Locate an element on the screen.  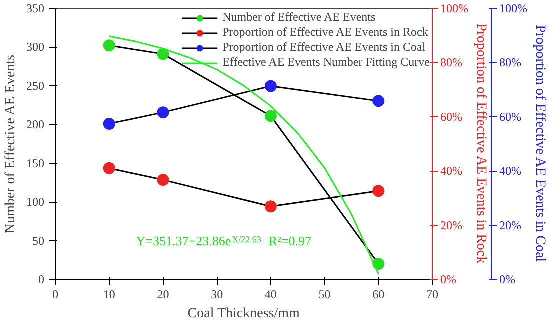
x-tick-label: 20 is located at coordinates (163, 295).